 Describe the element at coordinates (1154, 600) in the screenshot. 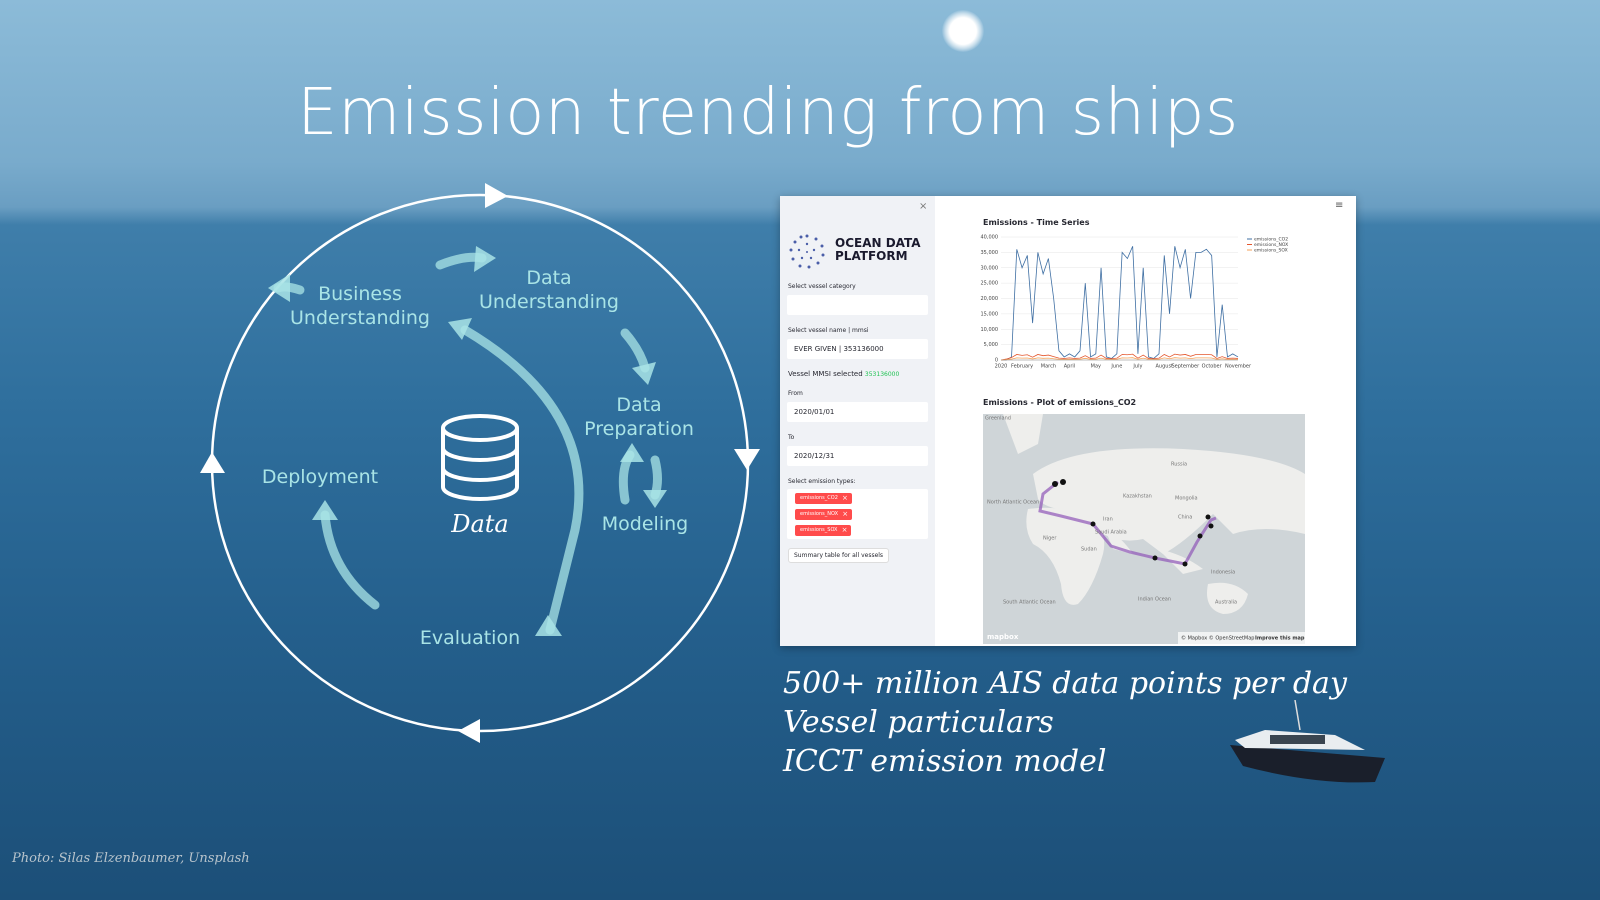

I see `map-label: Indian Ocean` at that location.